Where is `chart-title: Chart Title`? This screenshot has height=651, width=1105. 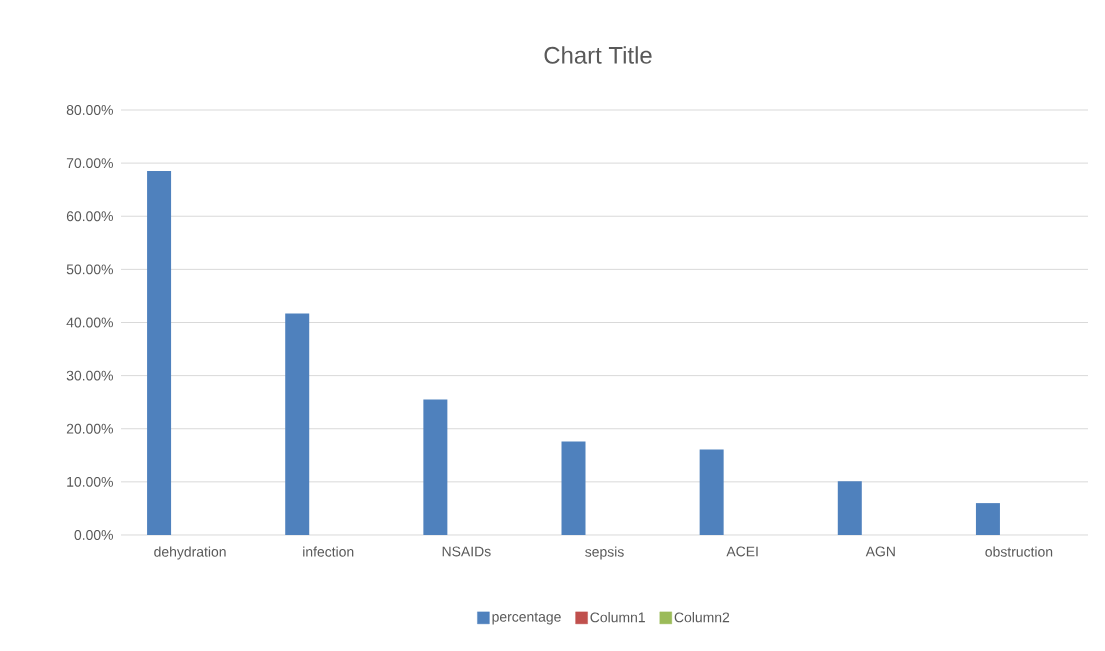 chart-title: Chart Title is located at coordinates (598, 55).